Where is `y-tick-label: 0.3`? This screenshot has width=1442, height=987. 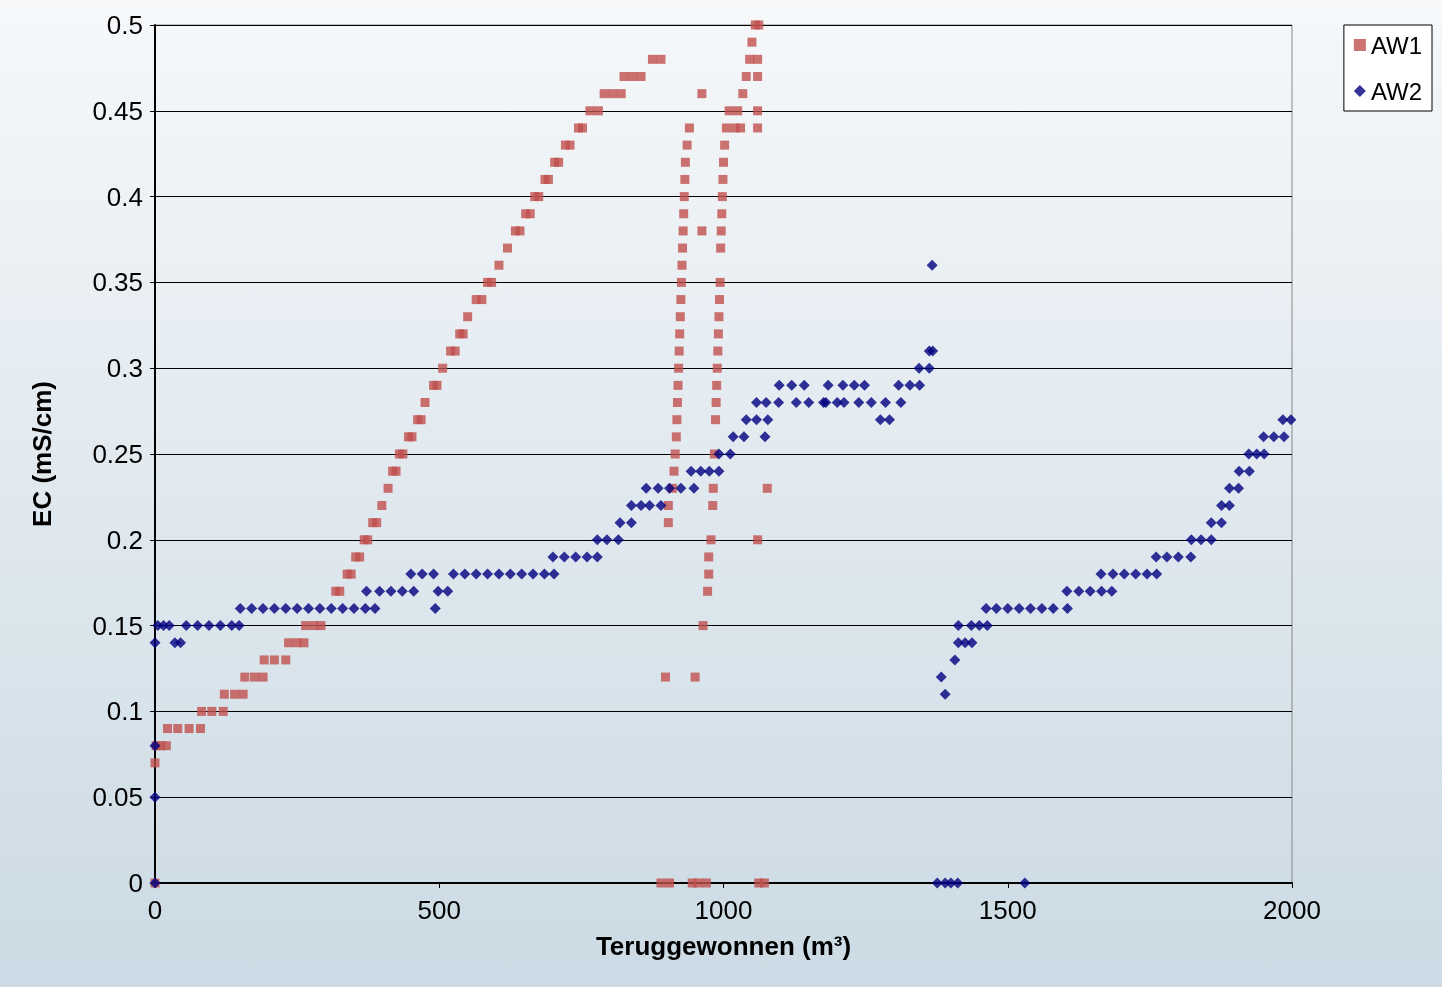
y-tick-label: 0.3 is located at coordinates (124, 368).